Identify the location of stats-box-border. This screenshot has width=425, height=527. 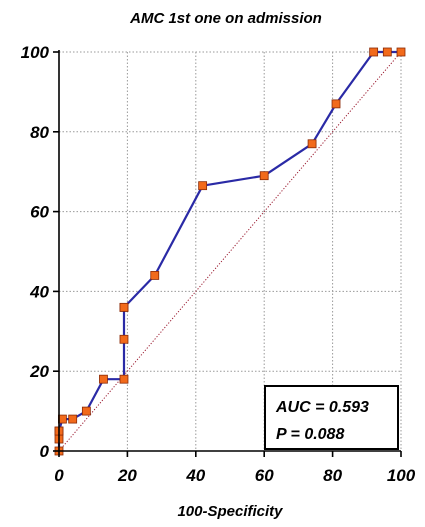
(331, 417).